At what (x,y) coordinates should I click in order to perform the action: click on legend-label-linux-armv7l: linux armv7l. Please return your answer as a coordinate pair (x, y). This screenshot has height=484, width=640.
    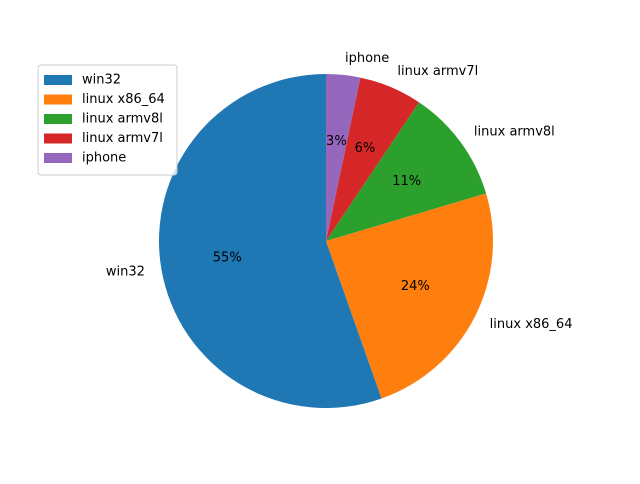
    Looking at the image, I should click on (122, 138).